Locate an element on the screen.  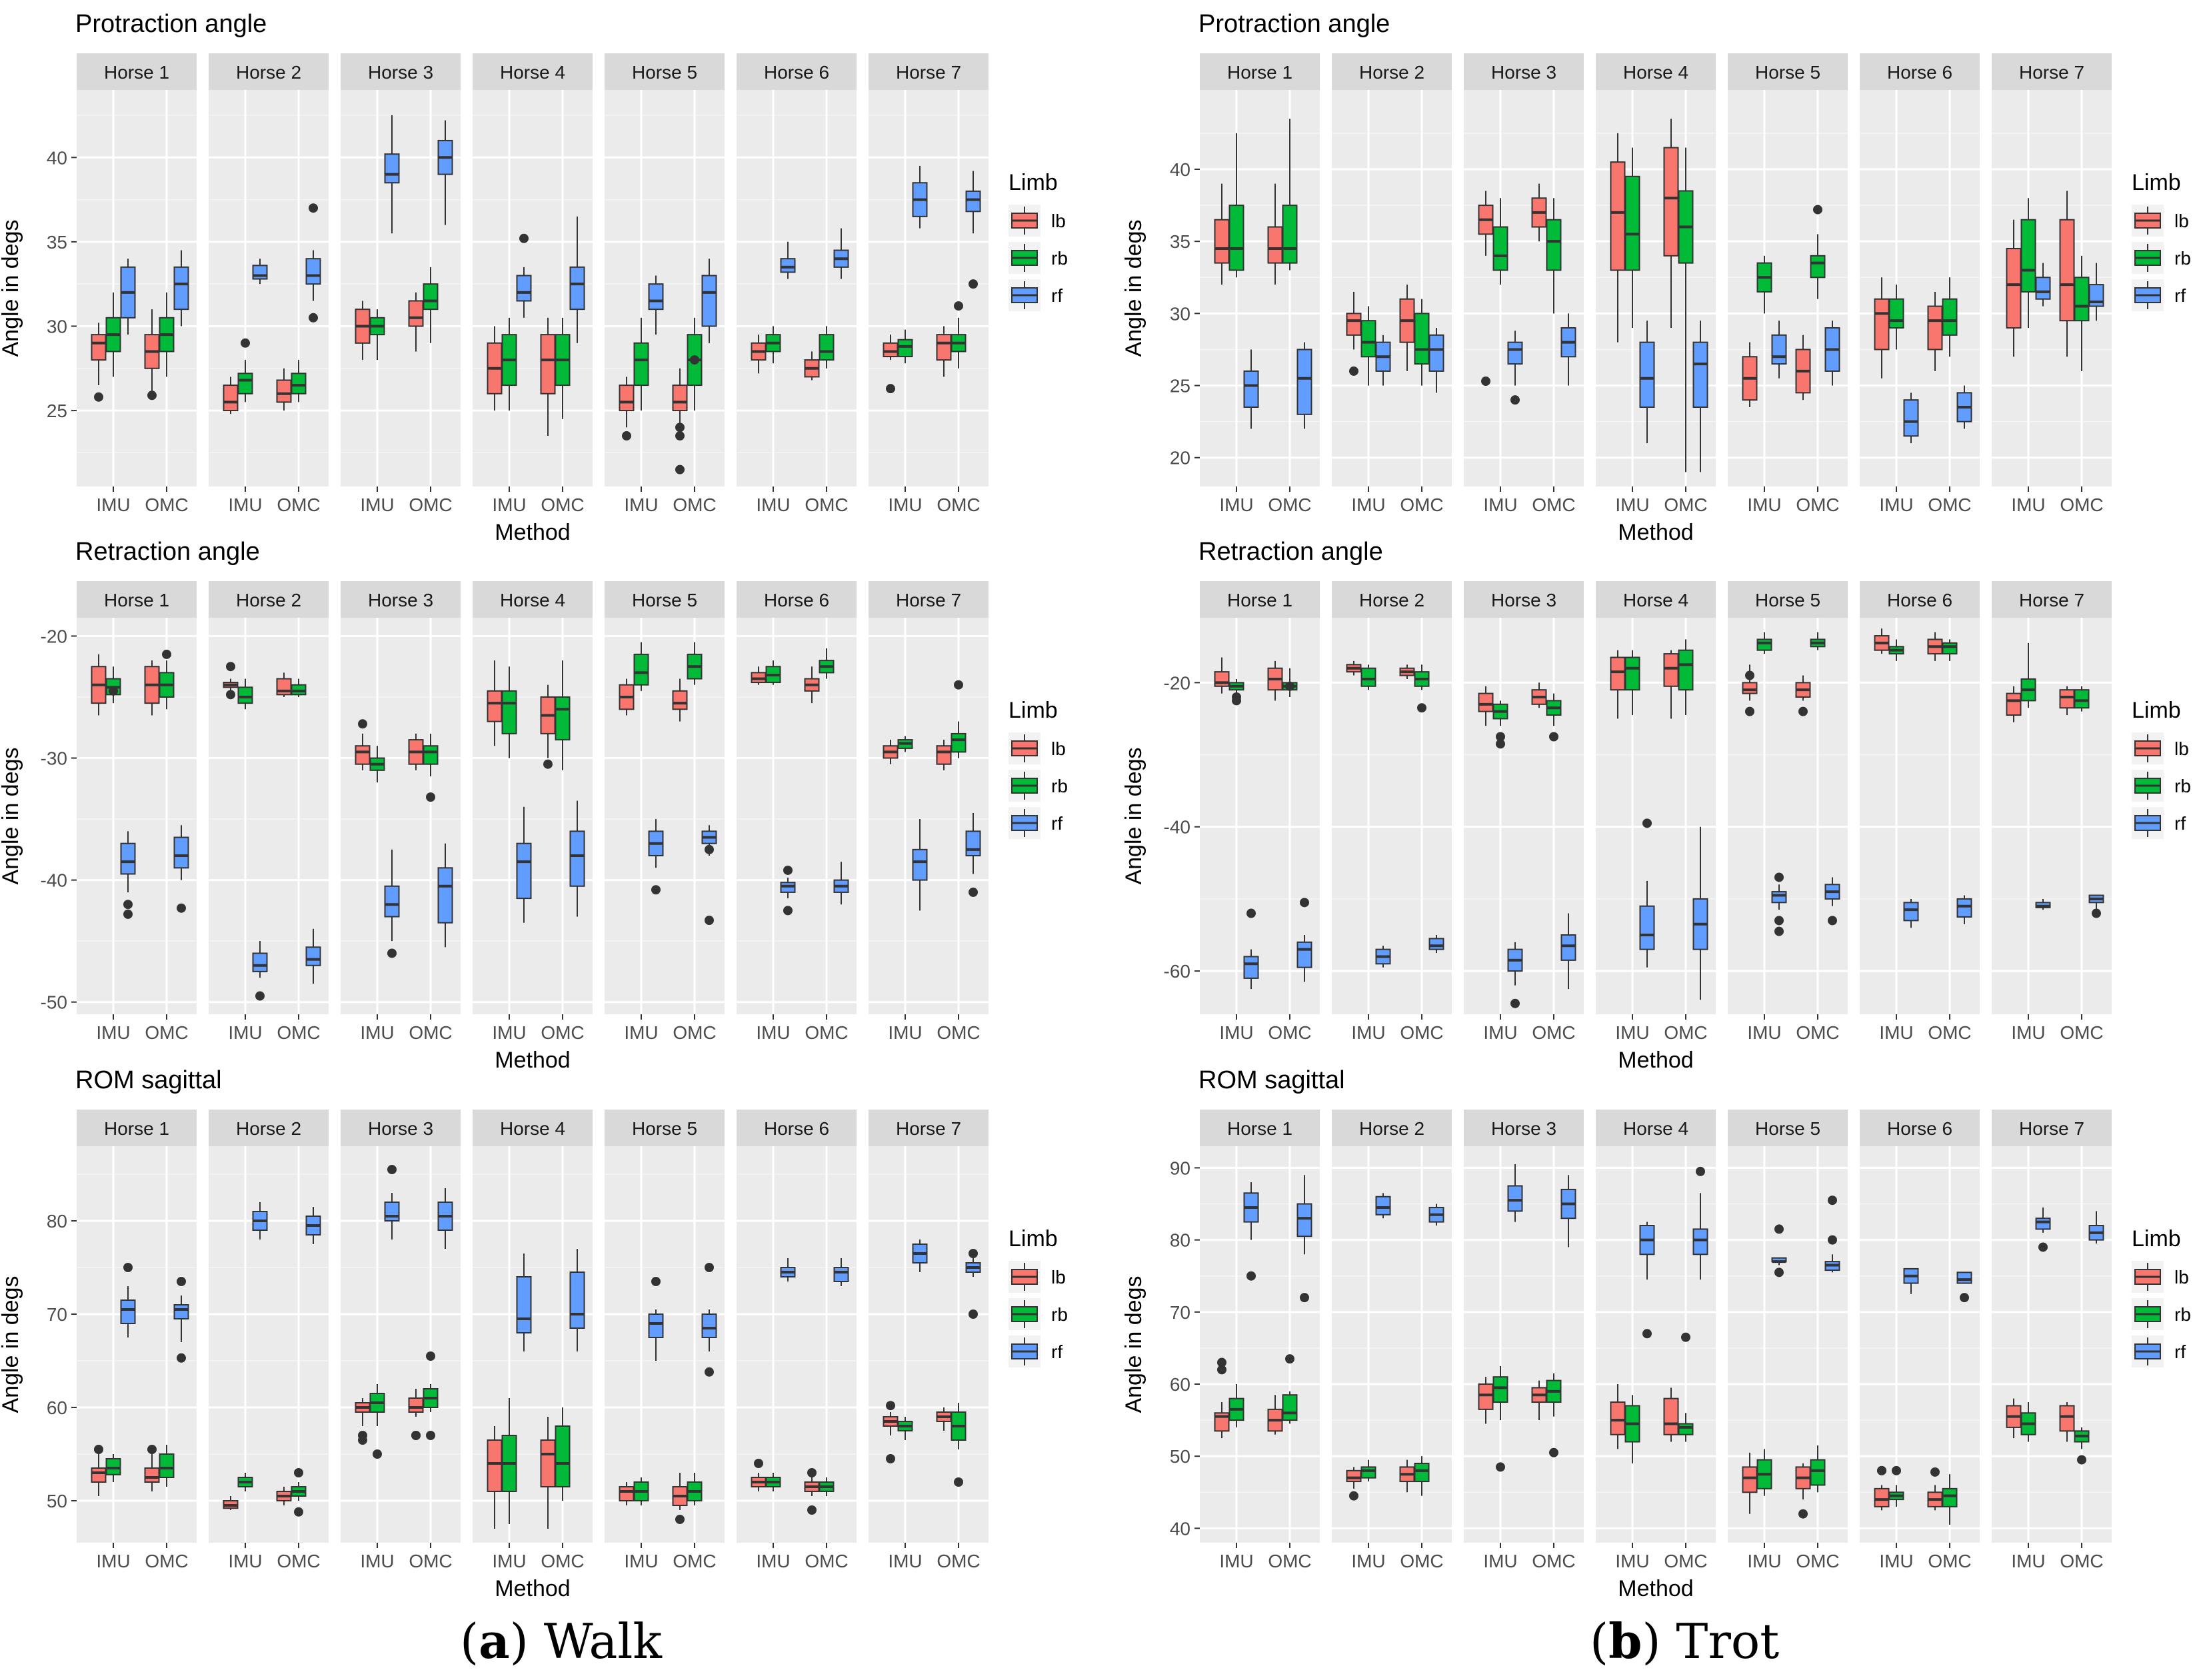
y-tick-label: -30 is located at coordinates (54, 758).